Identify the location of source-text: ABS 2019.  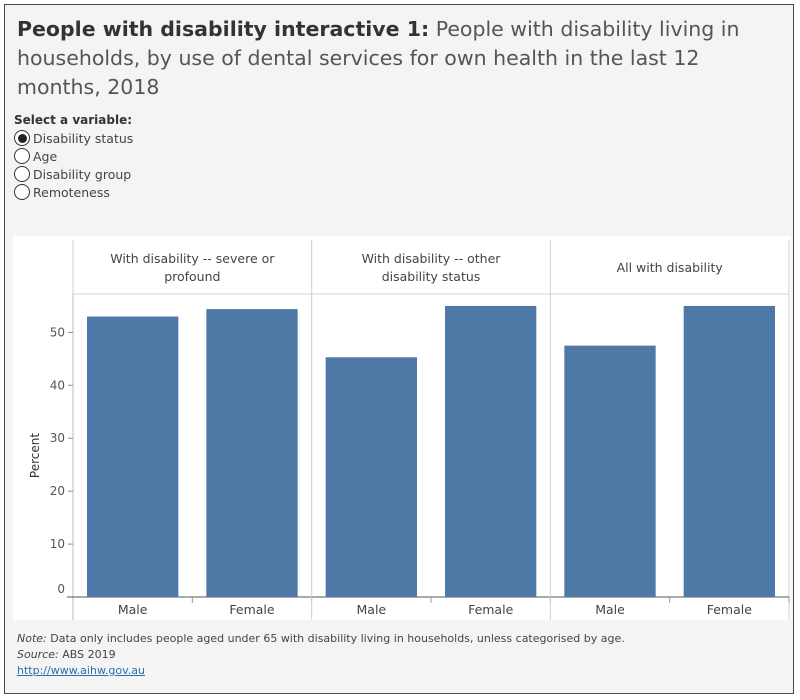
(89, 654).